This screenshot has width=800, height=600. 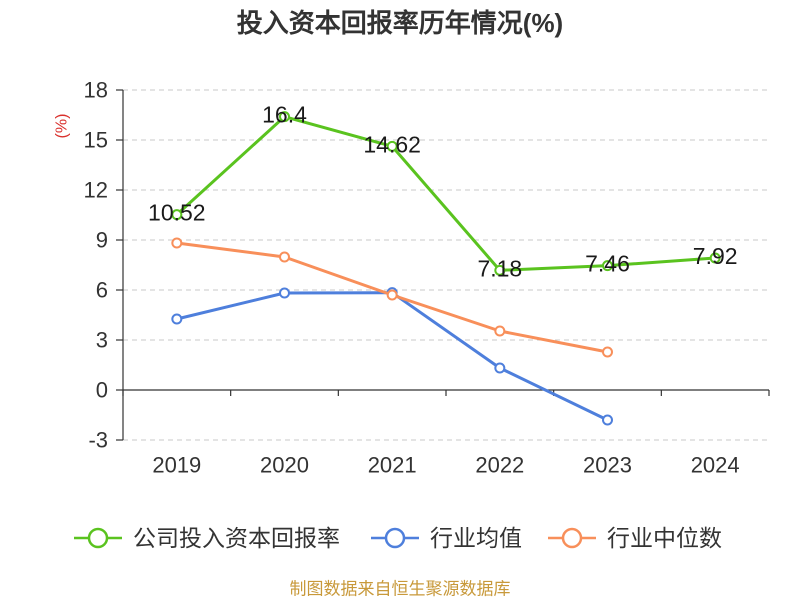 What do you see at coordinates (102, 390) in the screenshot?
I see `y-tick-label-6: 0` at bounding box center [102, 390].